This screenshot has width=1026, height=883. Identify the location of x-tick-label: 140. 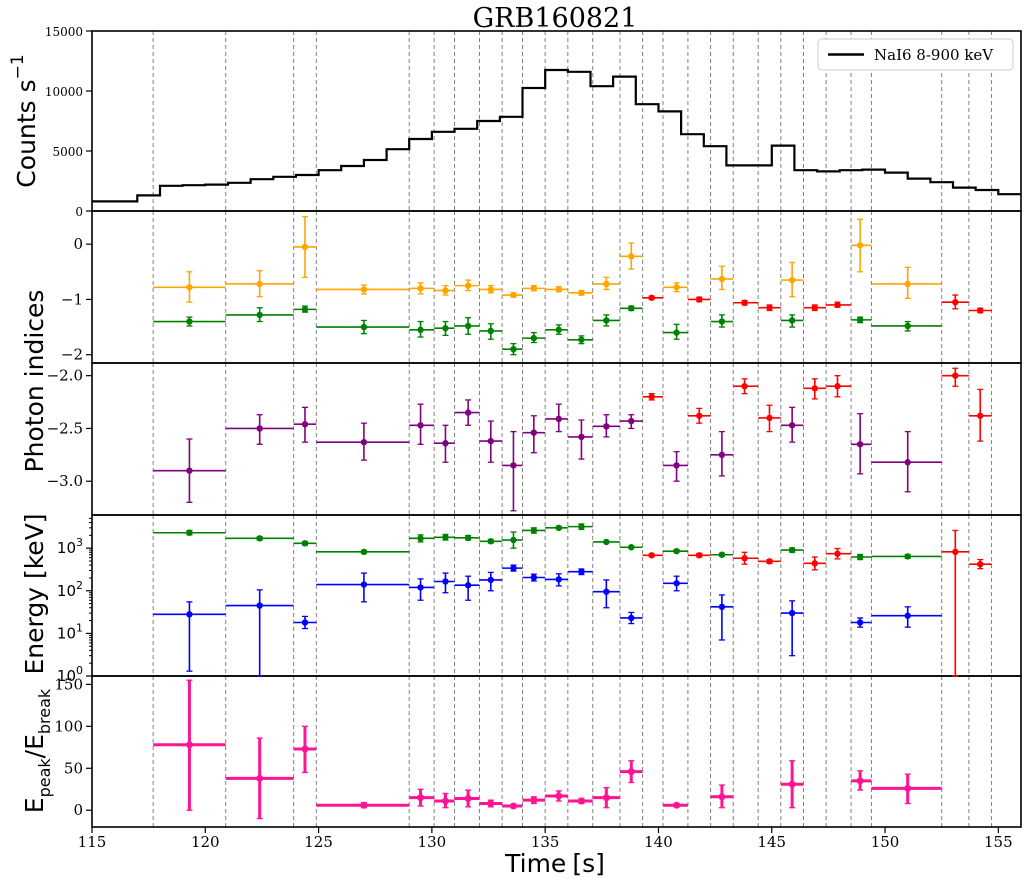
(658, 842).